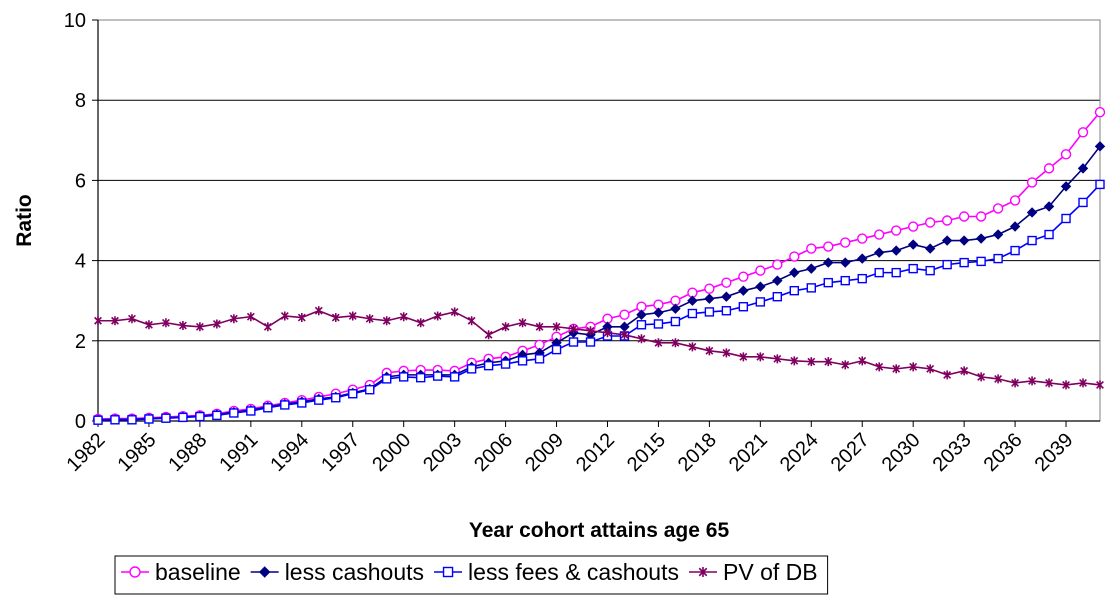 The height and width of the screenshot is (602, 1109). I want to click on x-tick-label: 1985, so click(136, 452).